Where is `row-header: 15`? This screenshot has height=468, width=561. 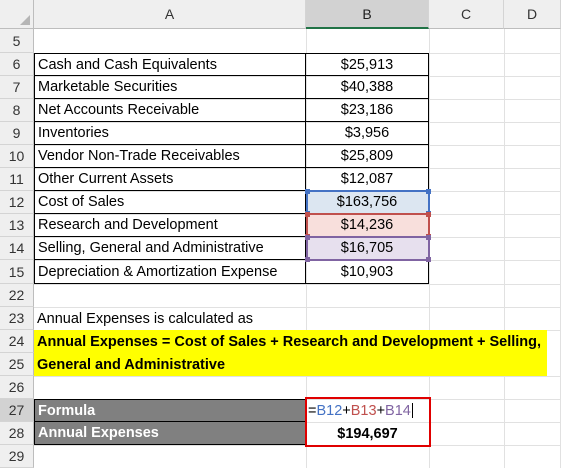
row-header: 15 is located at coordinates (17, 272).